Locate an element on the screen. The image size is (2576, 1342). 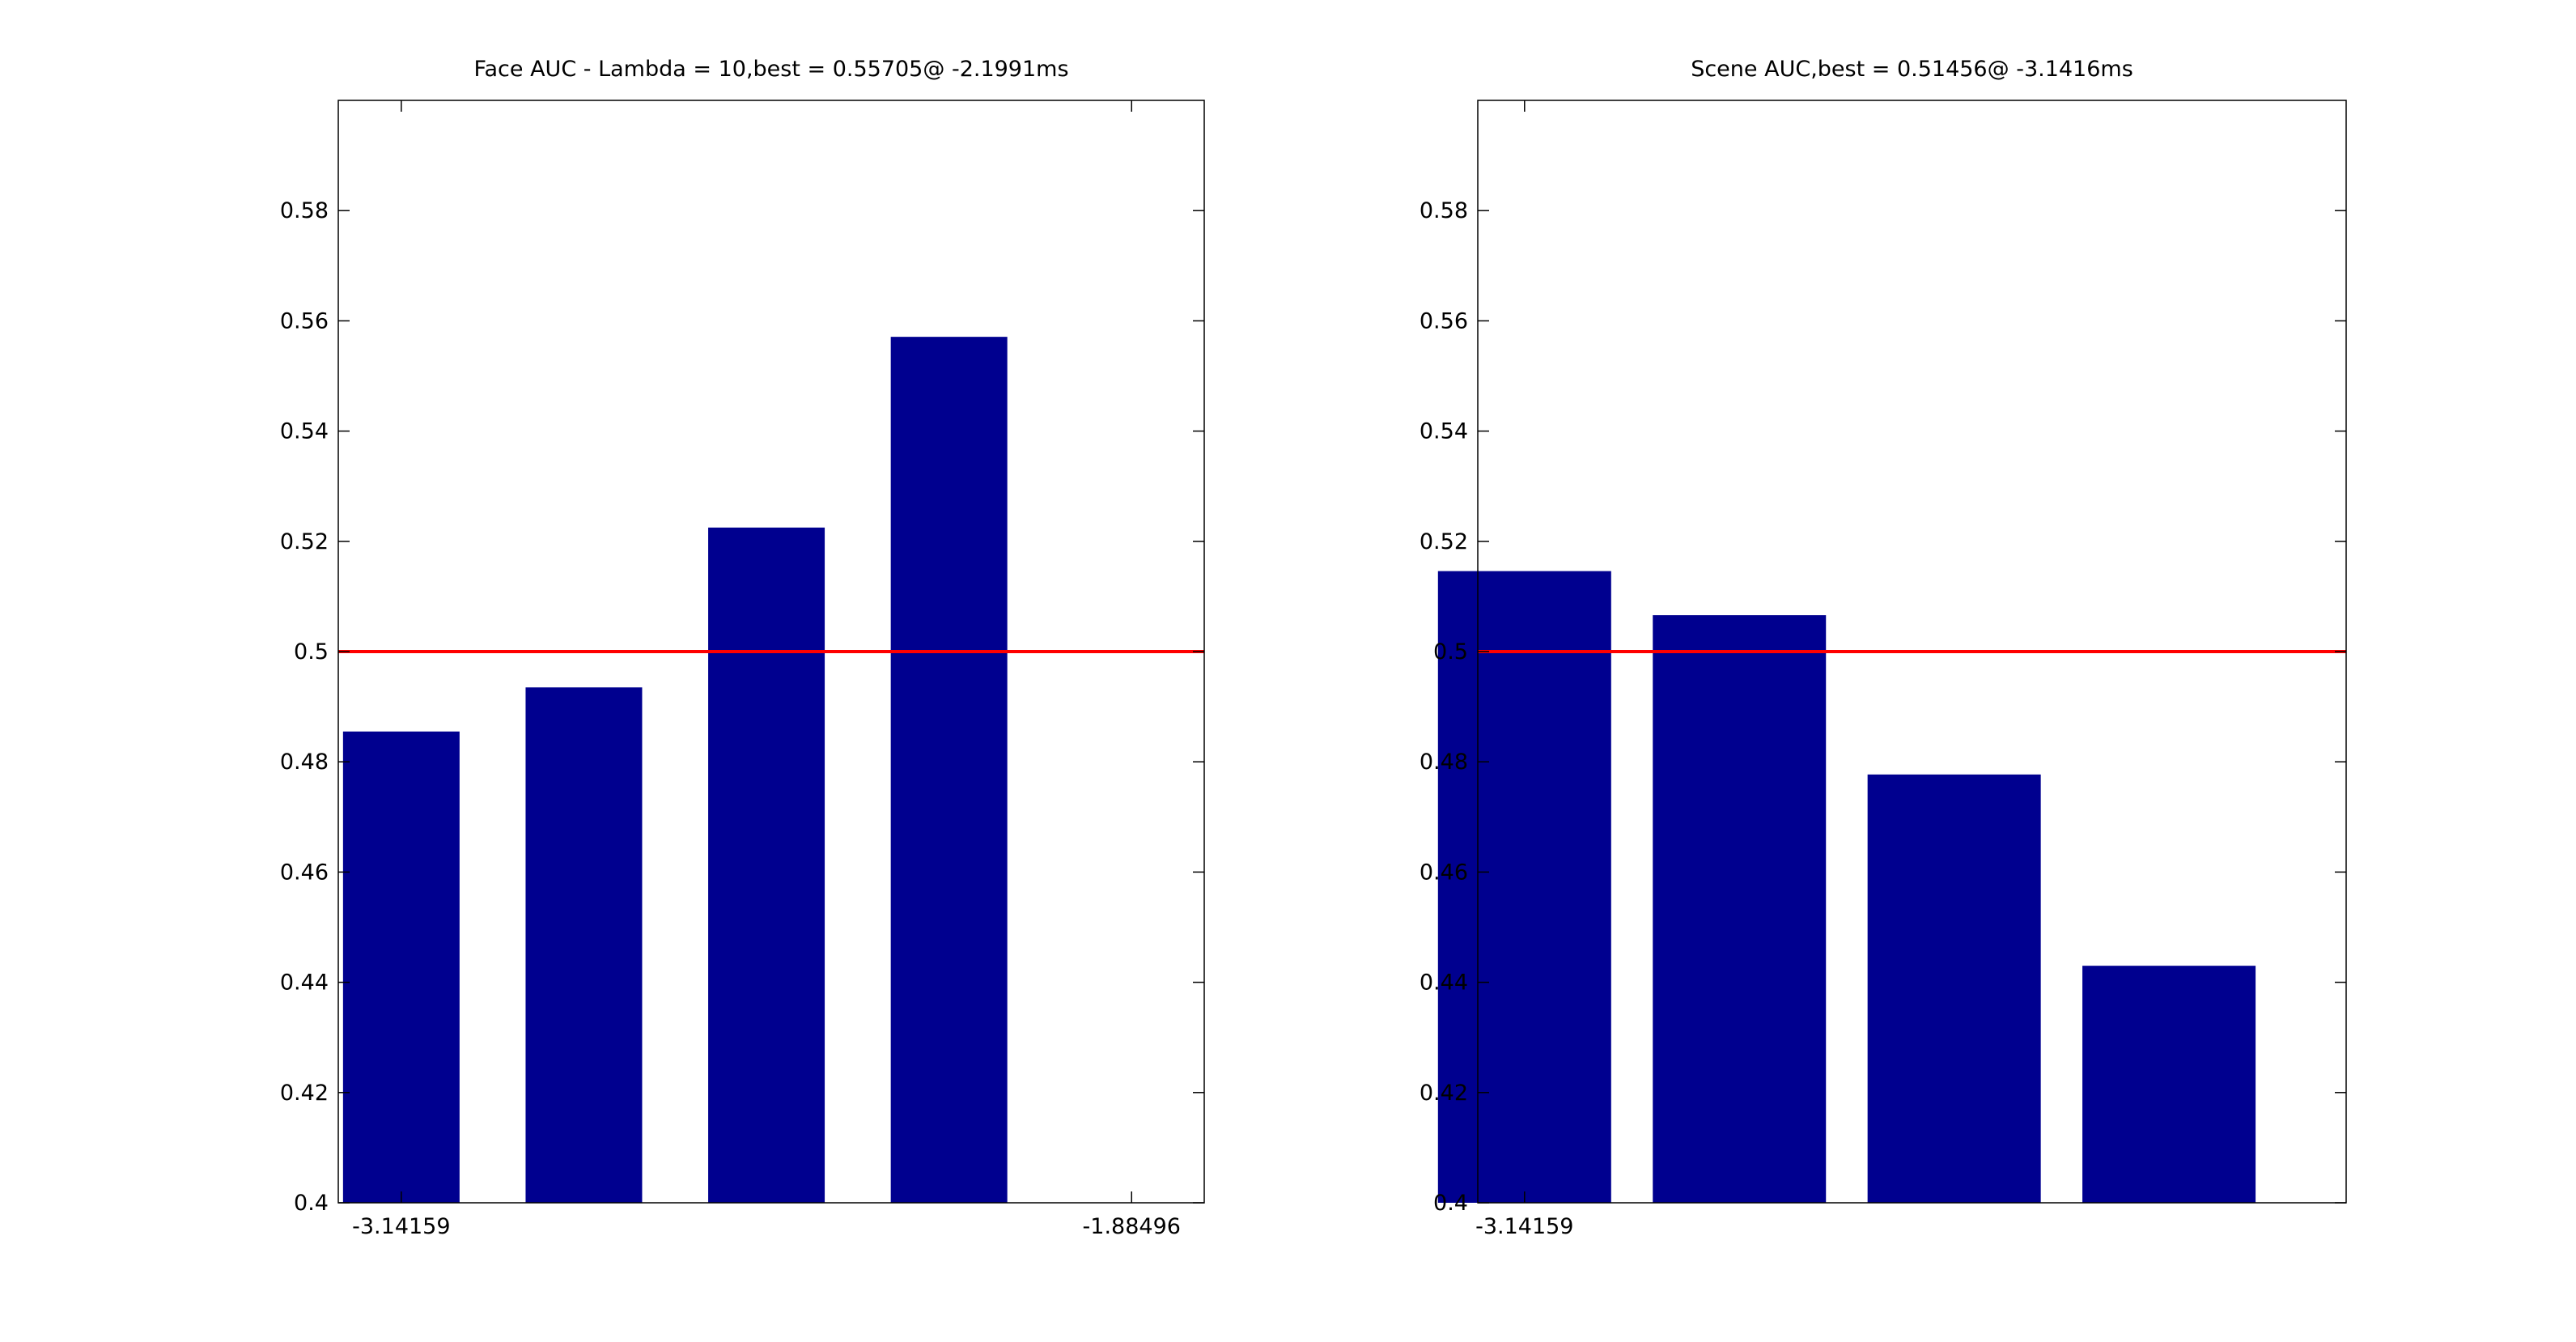
scene-ytick-label: 0.4 is located at coordinates (1450, 1203).